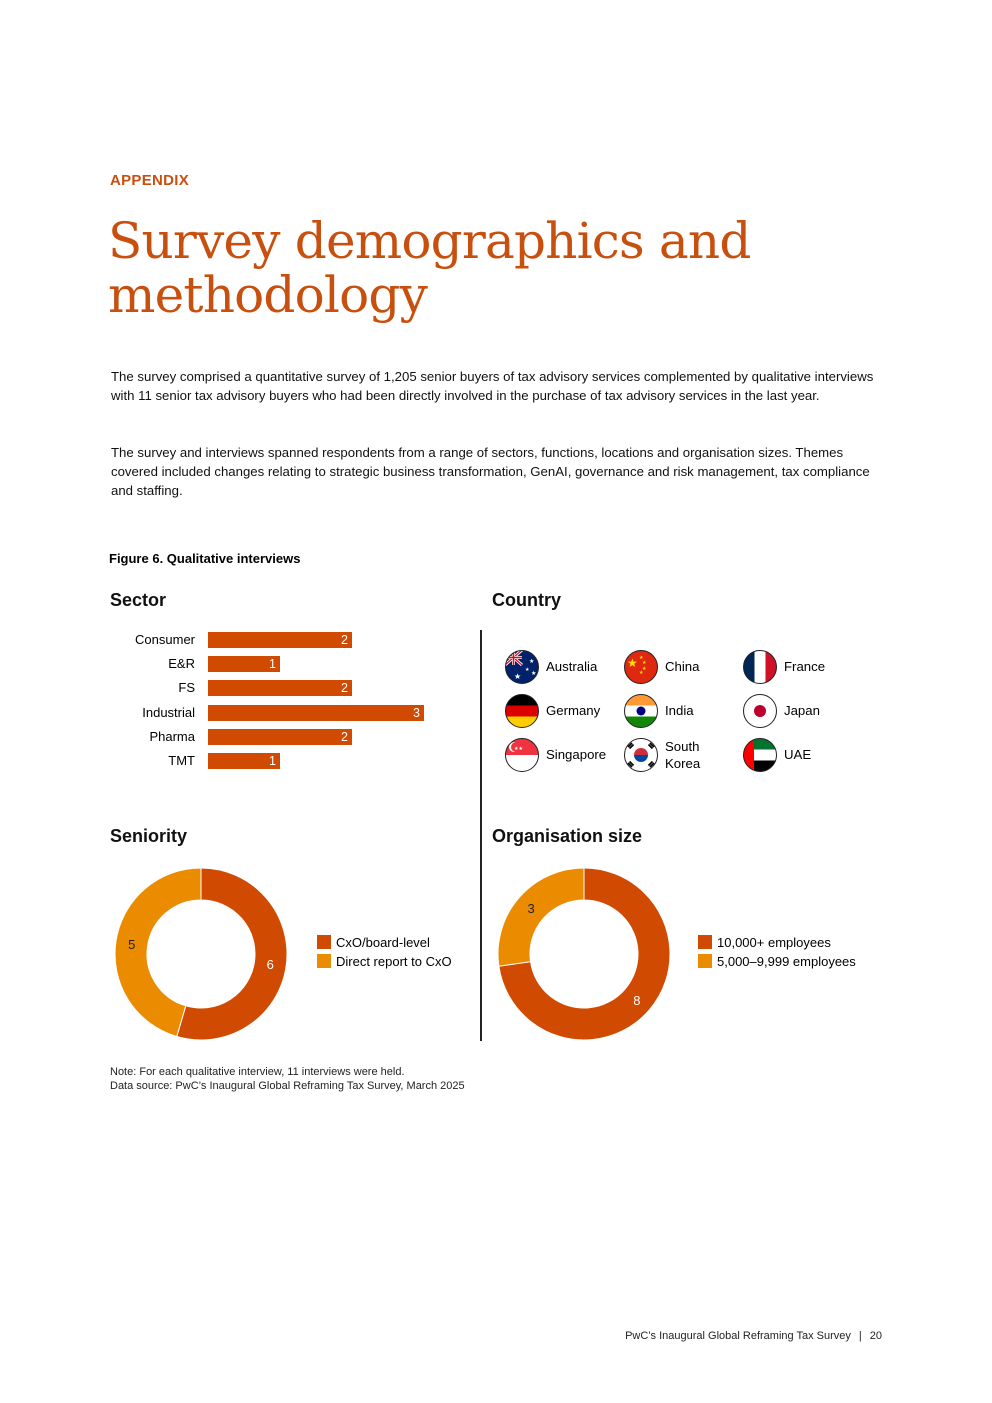 The width and height of the screenshot is (992, 1403). I want to click on sector-bar-label: TMT, so click(181, 760).